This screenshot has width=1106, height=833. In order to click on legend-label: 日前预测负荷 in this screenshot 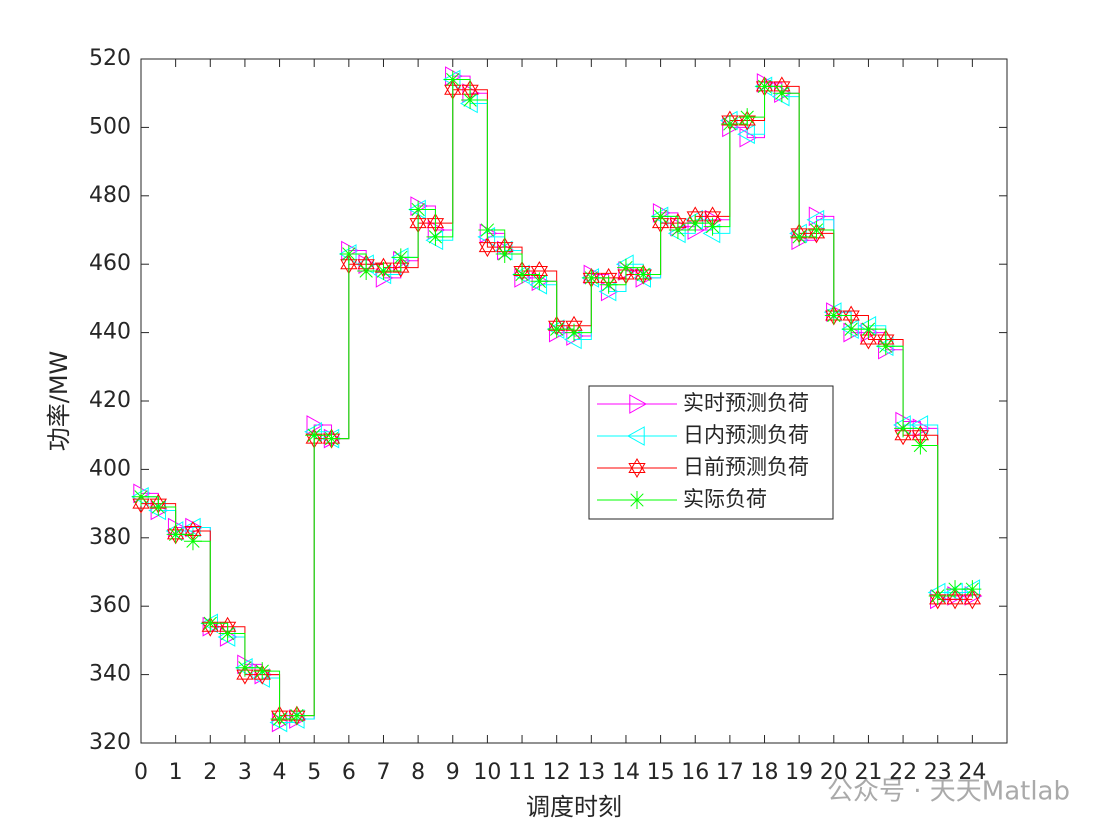, I will do `click(746, 467)`.